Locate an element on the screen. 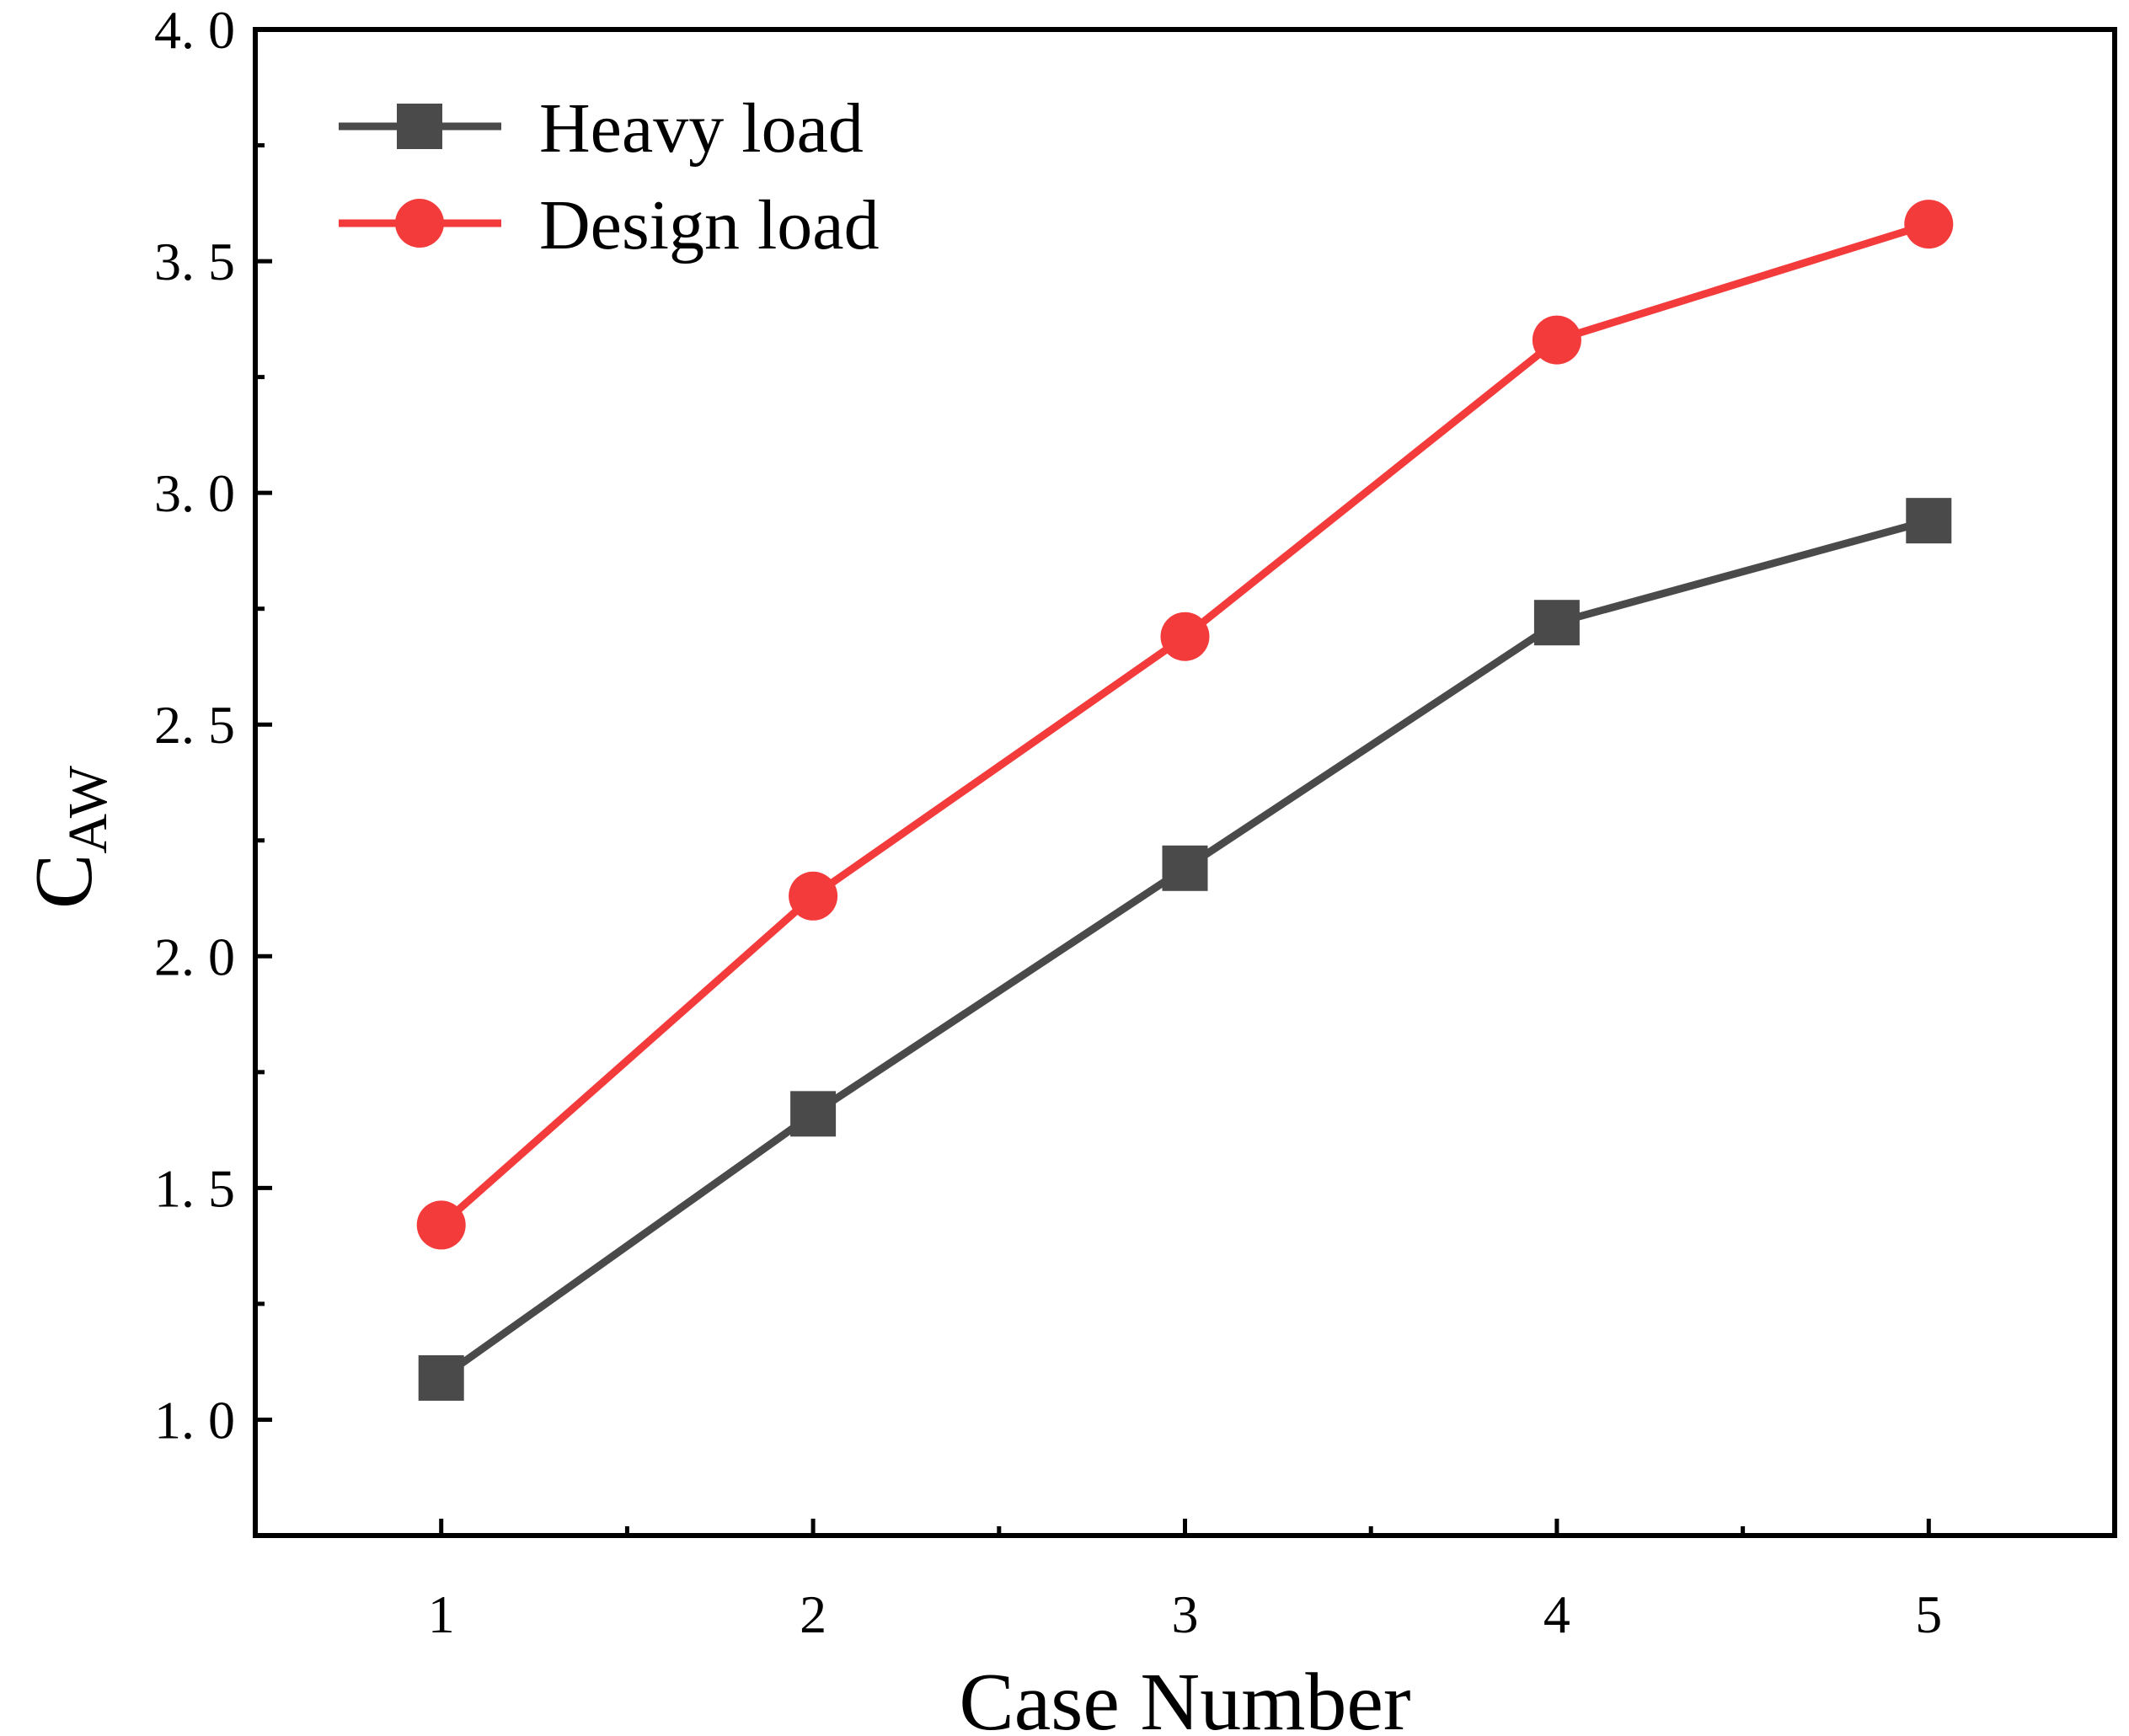 Image resolution: width=2129 pixels, height=1736 pixels. y-axis-title: CAW is located at coordinates (69, 837).